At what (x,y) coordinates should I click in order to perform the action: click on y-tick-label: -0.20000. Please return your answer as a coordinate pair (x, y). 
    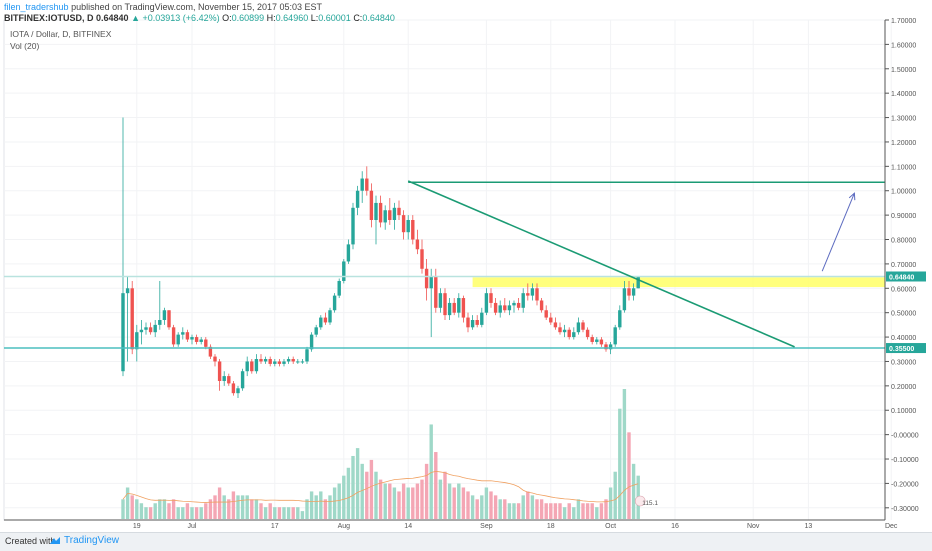
    Looking at the image, I should click on (905, 484).